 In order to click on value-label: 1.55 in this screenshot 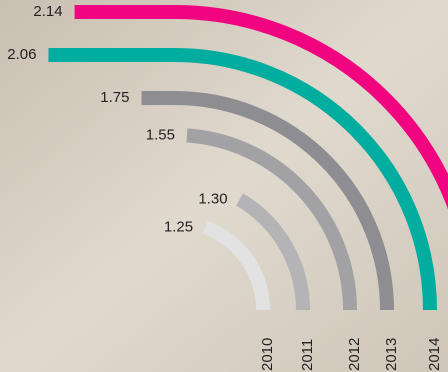, I will do `click(160, 134)`.